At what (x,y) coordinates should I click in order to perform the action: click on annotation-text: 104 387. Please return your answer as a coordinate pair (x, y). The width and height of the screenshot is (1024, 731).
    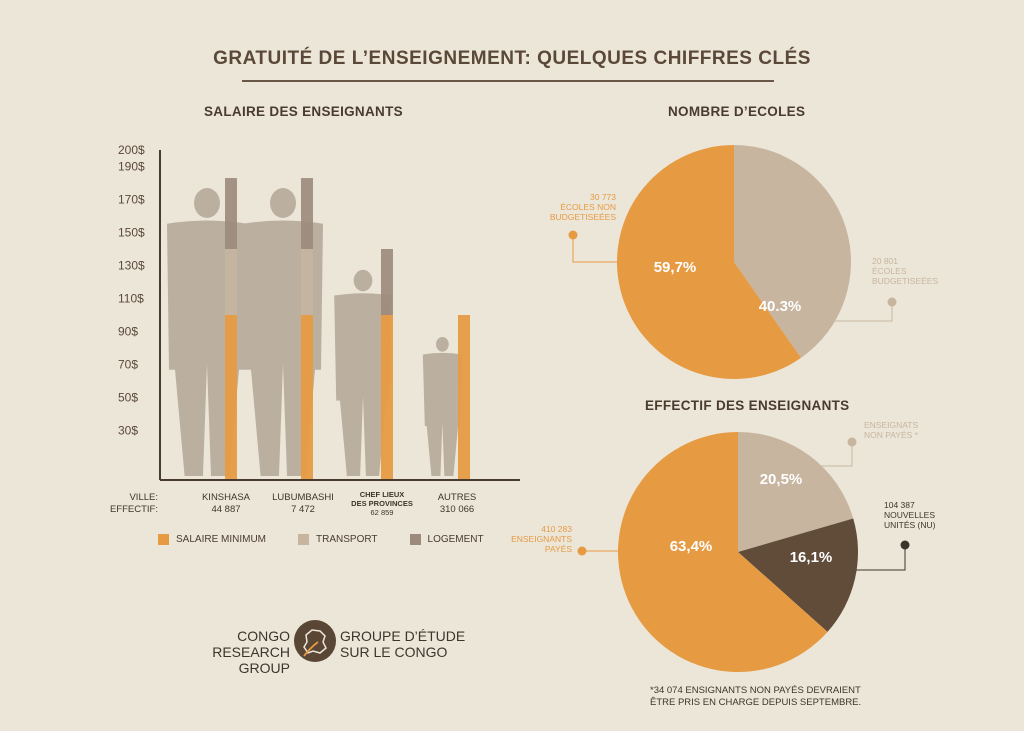
    Looking at the image, I should click on (899, 505).